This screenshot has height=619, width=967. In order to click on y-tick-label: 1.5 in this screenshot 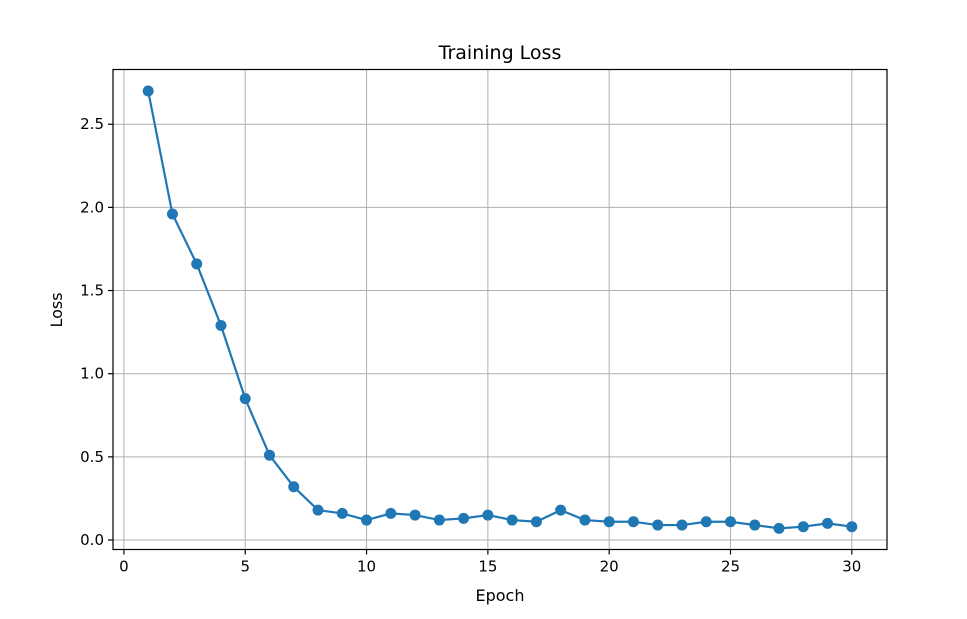, I will do `click(92, 291)`.